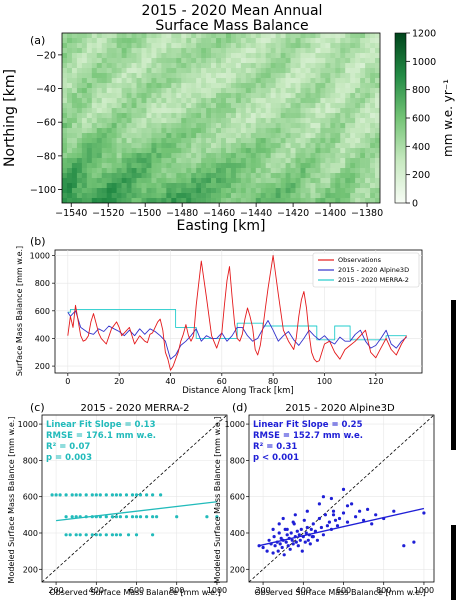 This screenshot has width=458, height=600. Describe the element at coordinates (339, 592) in the screenshot. I see `scatter-alpine3d-x-label: Observed Surface Mass Balance [mm w.e.]` at that location.